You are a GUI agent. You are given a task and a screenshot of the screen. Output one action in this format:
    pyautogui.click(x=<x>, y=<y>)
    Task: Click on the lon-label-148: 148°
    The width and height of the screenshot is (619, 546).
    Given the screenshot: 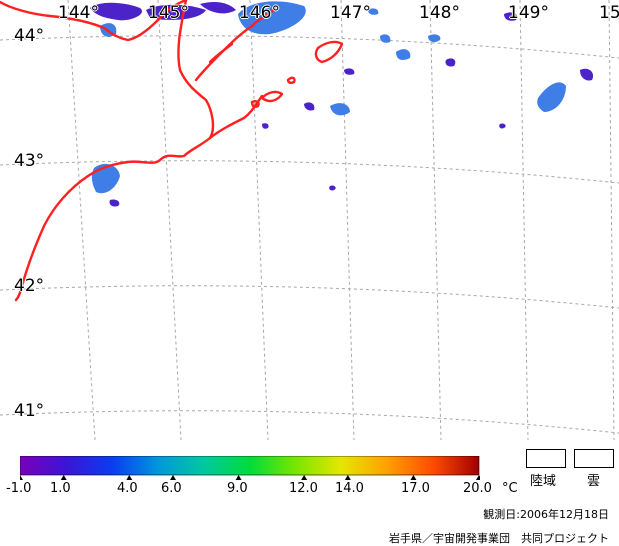 What is the action you would take?
    pyautogui.click(x=439, y=13)
    